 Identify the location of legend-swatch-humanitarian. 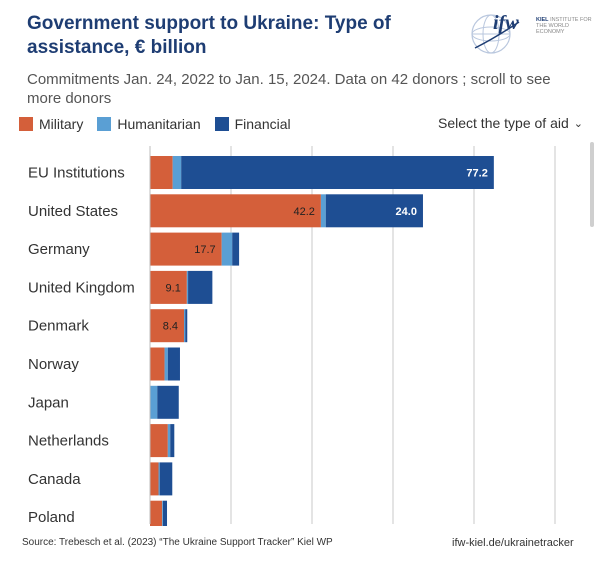
(104, 124).